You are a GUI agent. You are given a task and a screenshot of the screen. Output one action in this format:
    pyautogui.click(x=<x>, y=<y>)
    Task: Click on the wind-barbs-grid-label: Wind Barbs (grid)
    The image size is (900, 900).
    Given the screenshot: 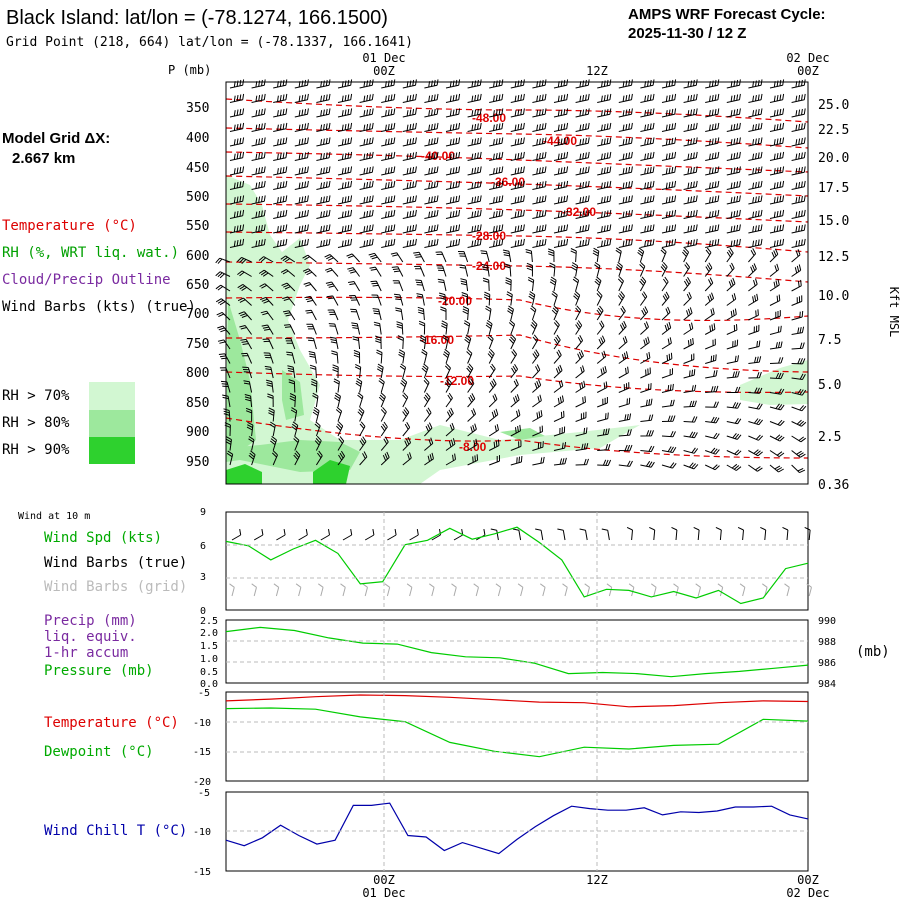 What is the action you would take?
    pyautogui.click(x=115, y=587)
    